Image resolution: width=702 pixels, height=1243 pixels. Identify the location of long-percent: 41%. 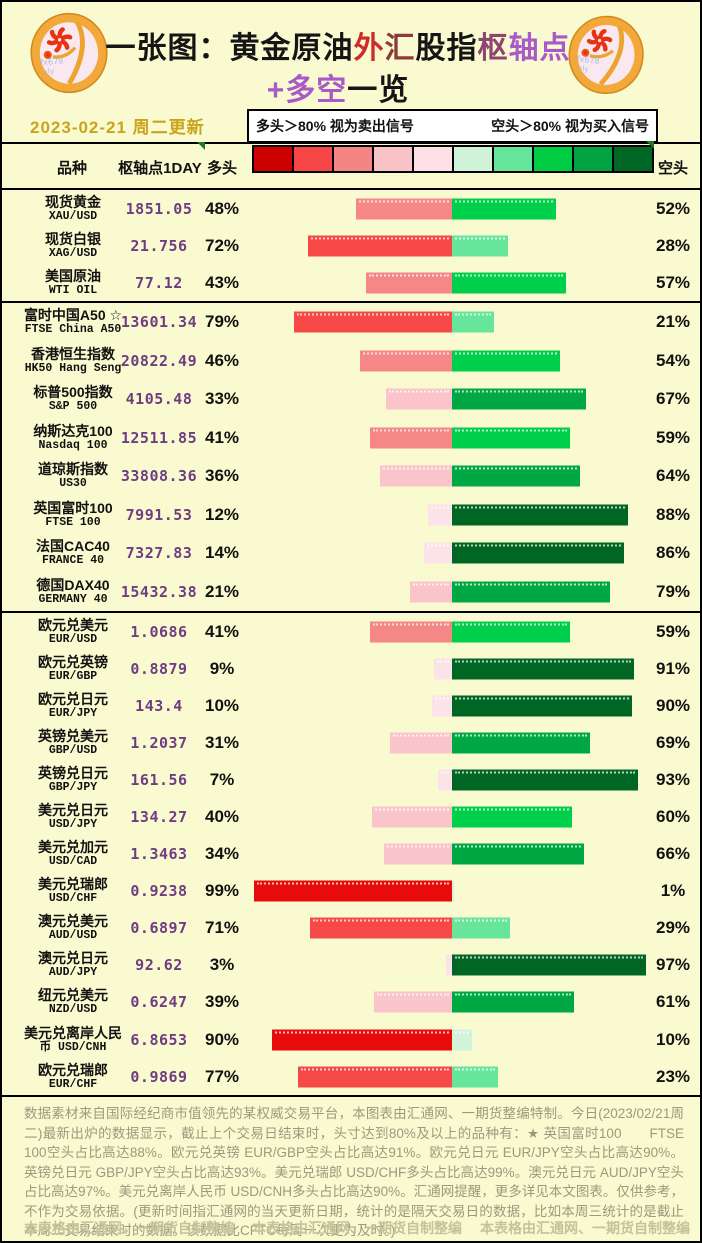
(222, 631).